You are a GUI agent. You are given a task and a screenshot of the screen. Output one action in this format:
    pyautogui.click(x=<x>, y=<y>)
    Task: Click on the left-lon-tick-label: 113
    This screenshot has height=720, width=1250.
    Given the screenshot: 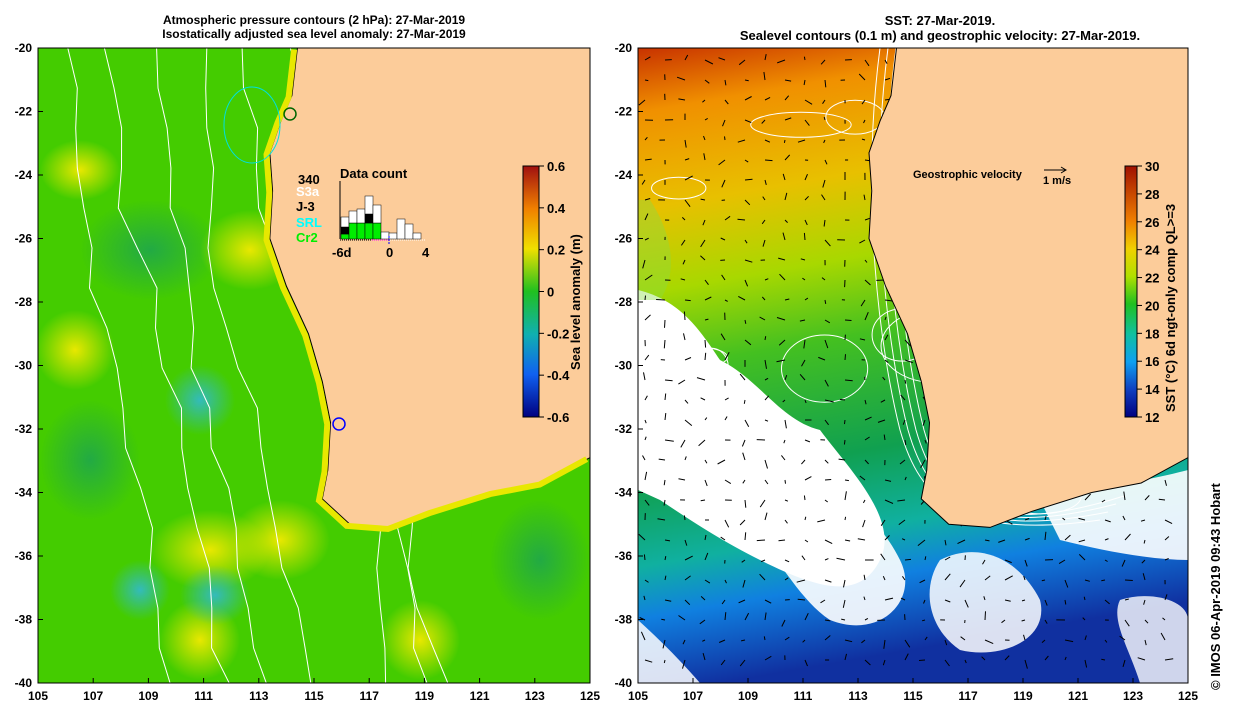 What is the action you would take?
    pyautogui.click(x=259, y=696)
    